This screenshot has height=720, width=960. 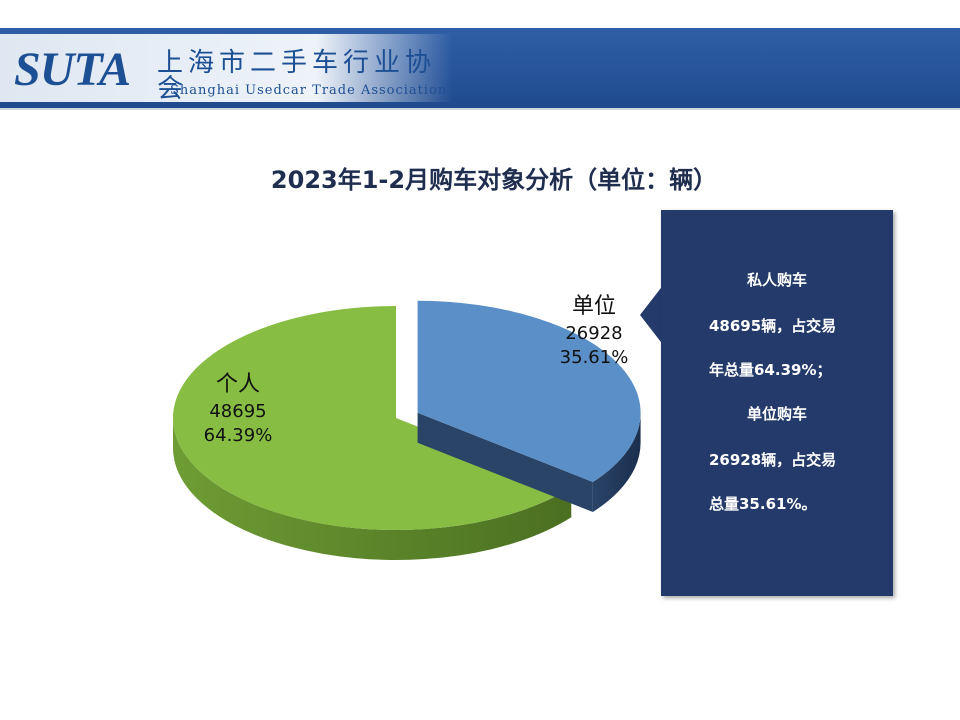 What do you see at coordinates (652, 315) in the screenshot?
I see `callout-pointer` at bounding box center [652, 315].